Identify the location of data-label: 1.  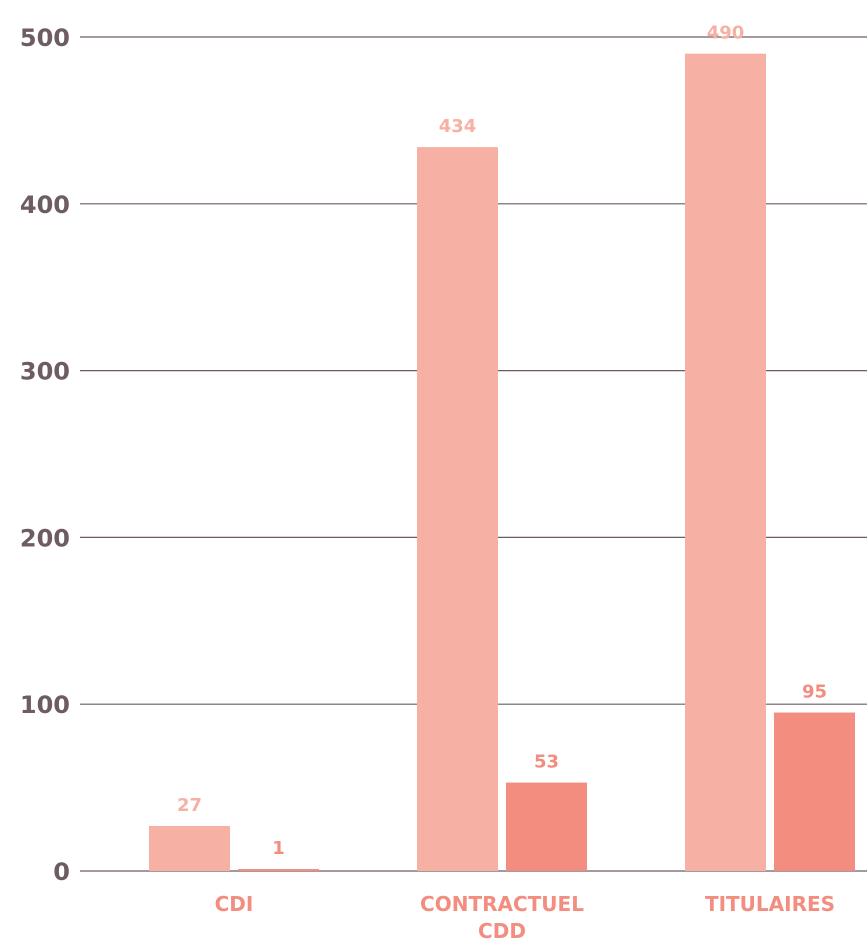
(278, 848).